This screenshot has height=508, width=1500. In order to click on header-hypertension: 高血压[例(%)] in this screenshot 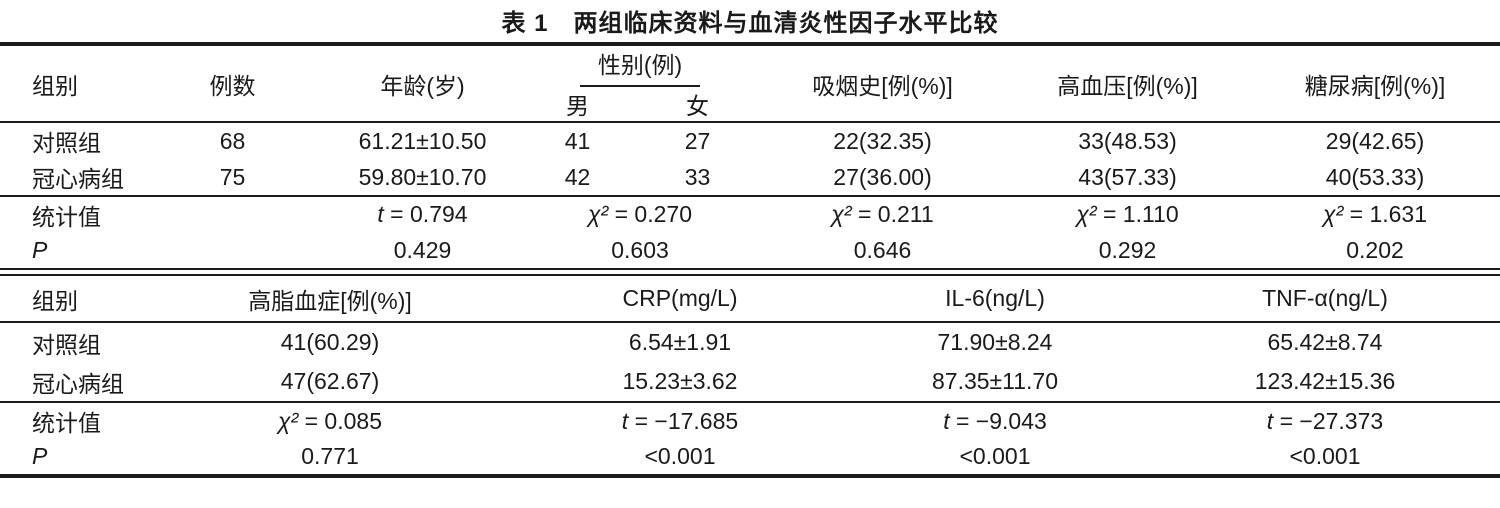, I will do `click(1128, 83)`.